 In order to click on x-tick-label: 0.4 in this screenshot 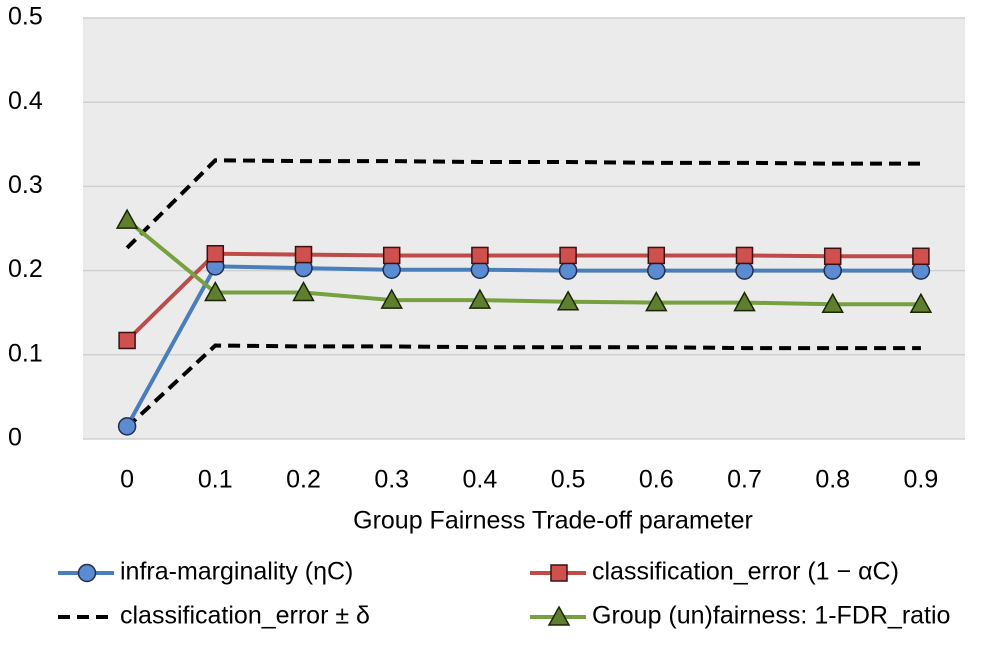, I will do `click(480, 480)`.